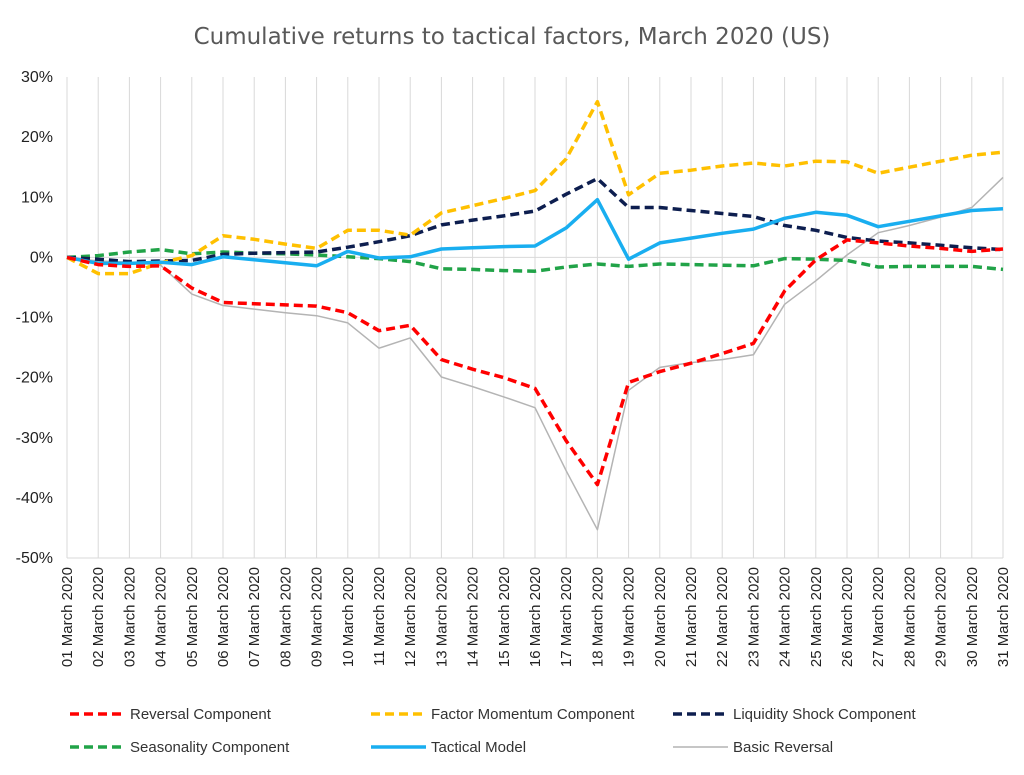  What do you see at coordinates (285, 617) in the screenshot?
I see `x-tick-label: 08 March 2020` at bounding box center [285, 617].